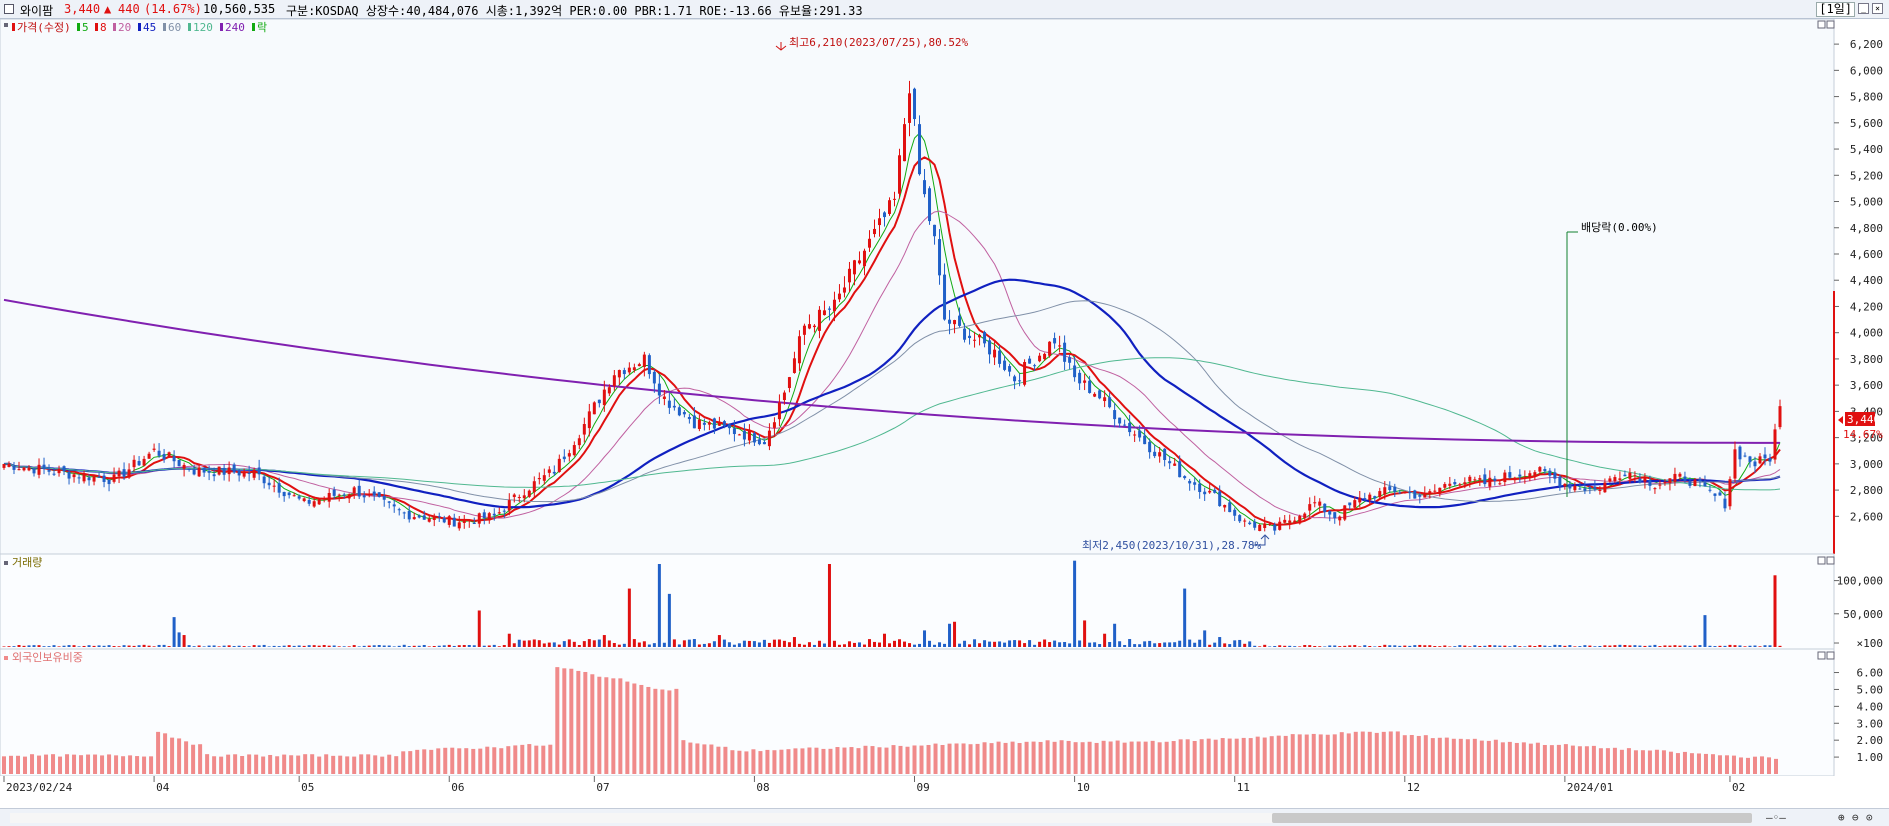  I want to click on price-tick-label: 4,800, so click(1866, 228).